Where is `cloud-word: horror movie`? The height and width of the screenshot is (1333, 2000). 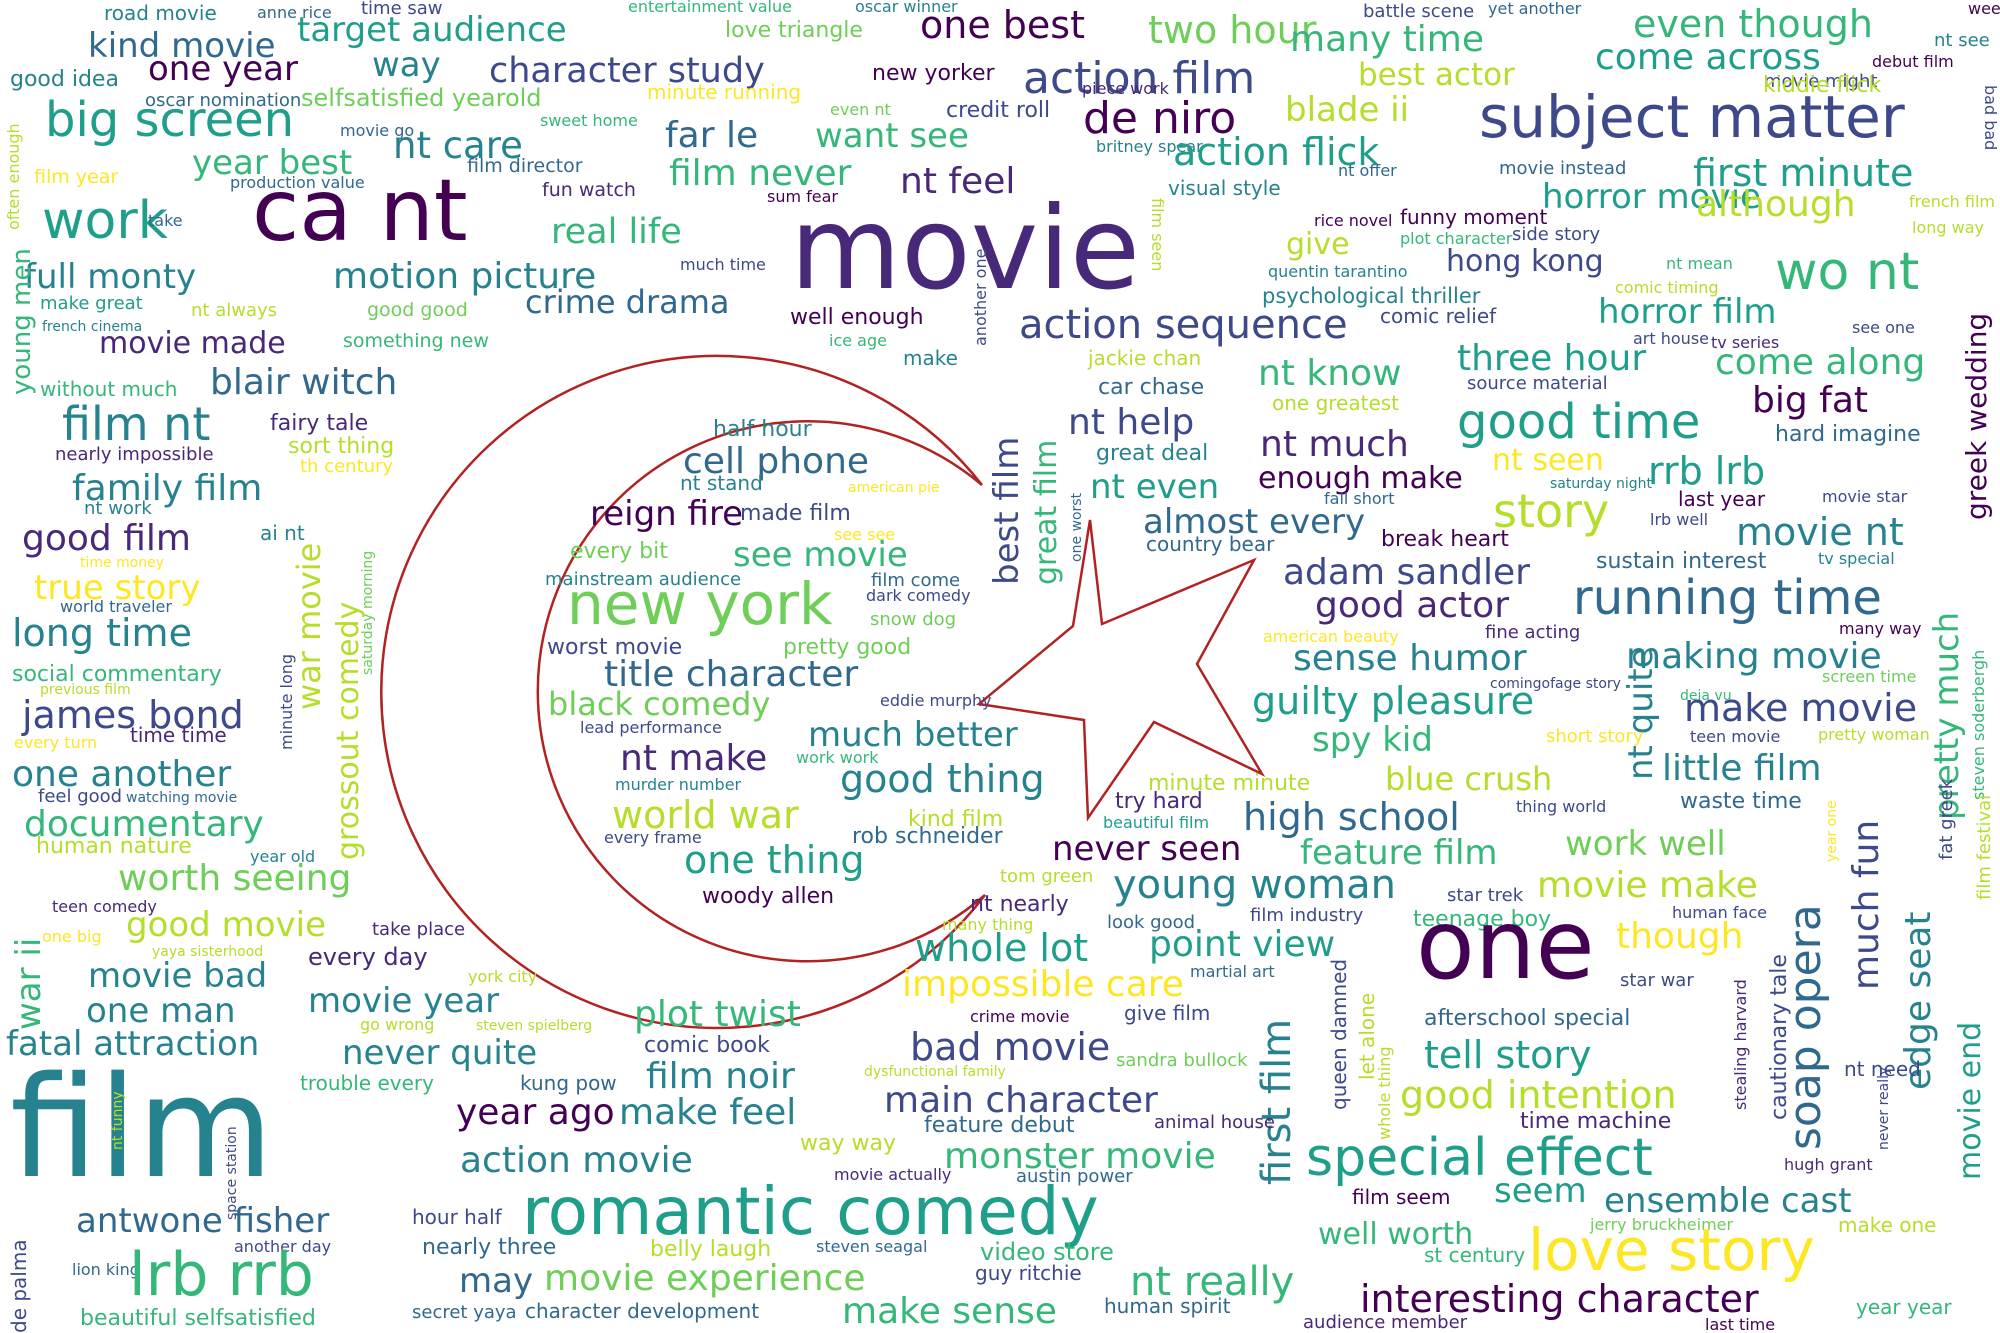
cloud-word: horror movie is located at coordinates (1651, 197).